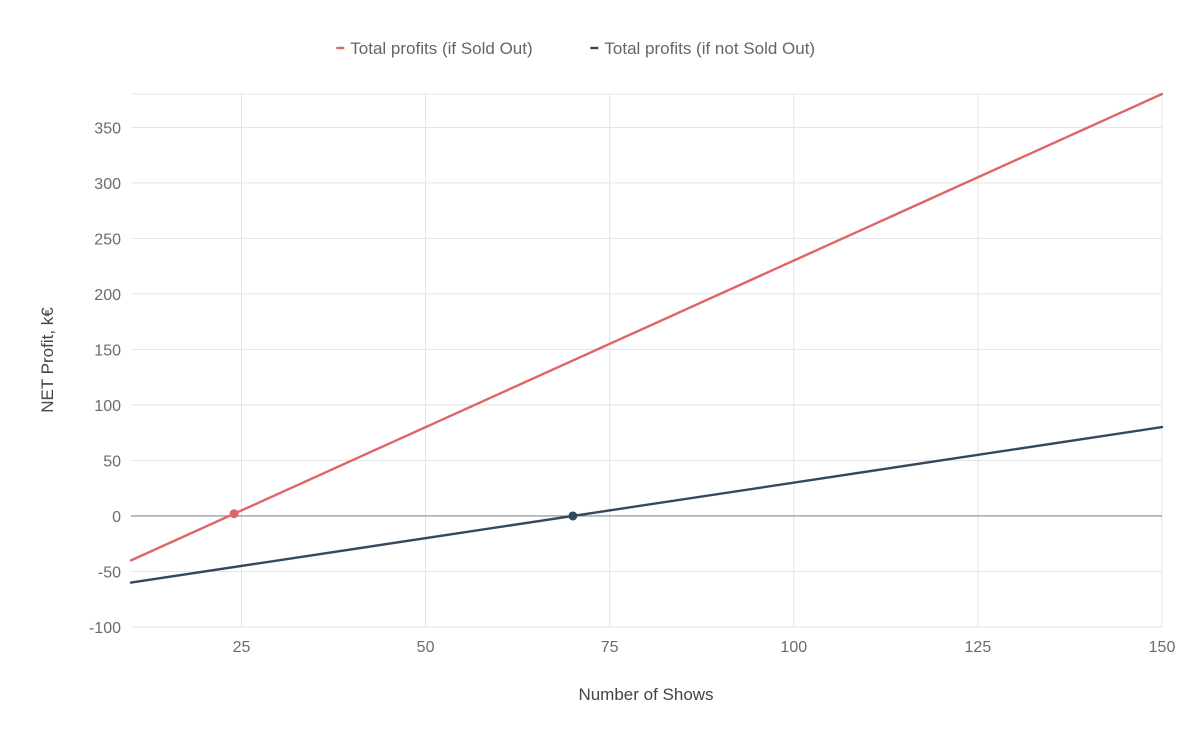  I want to click on legend-label-1: Total profits (if Sold Out), so click(441, 48).